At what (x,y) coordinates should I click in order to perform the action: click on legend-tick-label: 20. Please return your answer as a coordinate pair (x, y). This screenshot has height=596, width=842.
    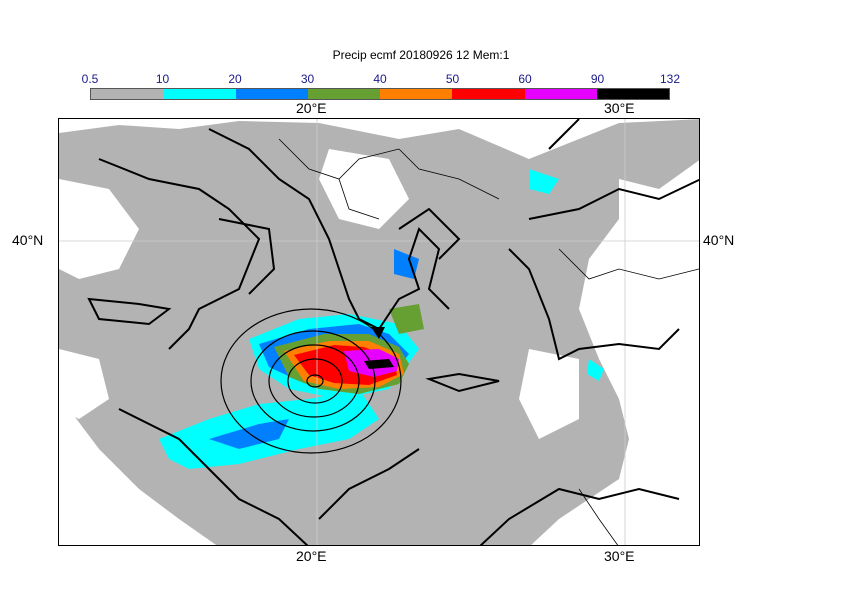
    Looking at the image, I should click on (235, 79).